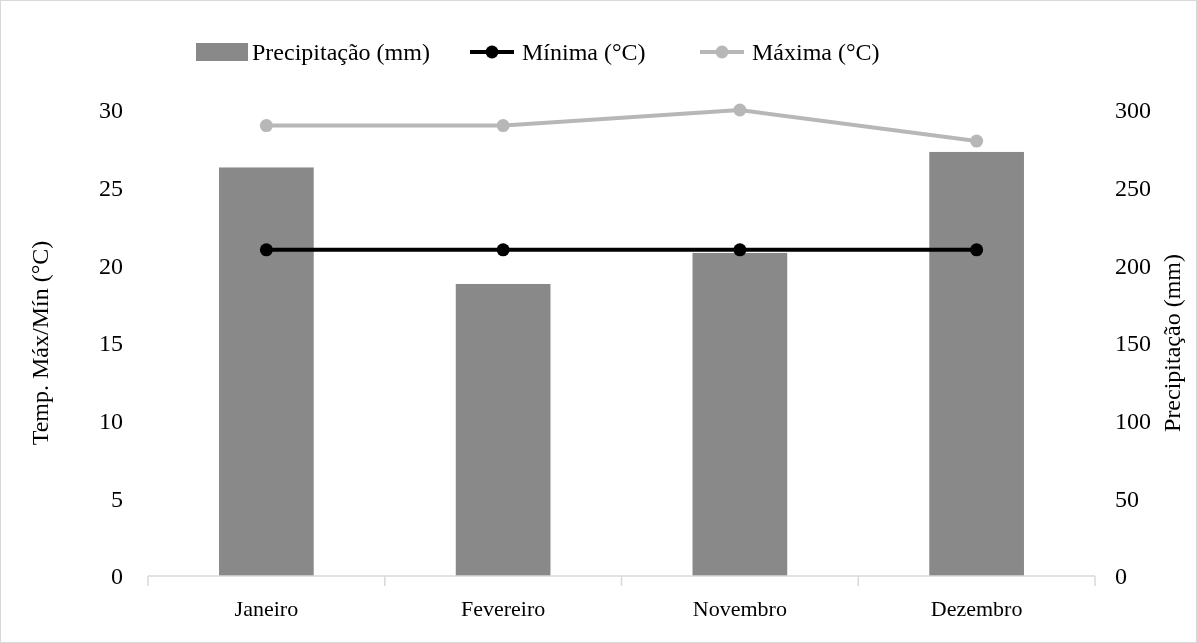 The image size is (1197, 643). What do you see at coordinates (1133, 265) in the screenshot?
I see `y2-tick-label: 200` at bounding box center [1133, 265].